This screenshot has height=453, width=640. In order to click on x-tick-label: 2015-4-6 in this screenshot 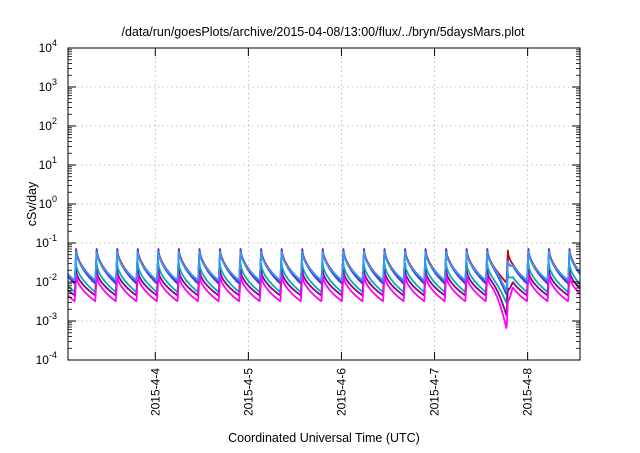, I will do `click(341, 392)`.